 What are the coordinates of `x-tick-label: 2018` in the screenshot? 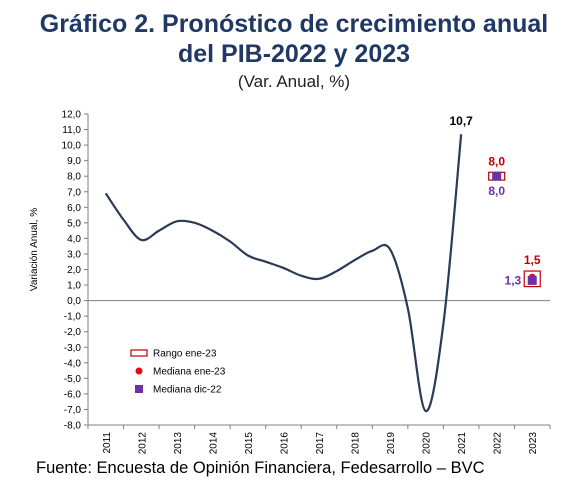 It's located at (356, 443).